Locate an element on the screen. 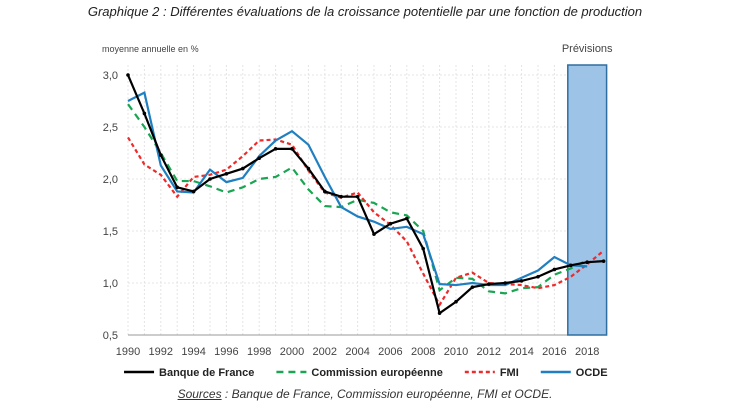  y-tick-label: 2,5 is located at coordinates (110, 128).